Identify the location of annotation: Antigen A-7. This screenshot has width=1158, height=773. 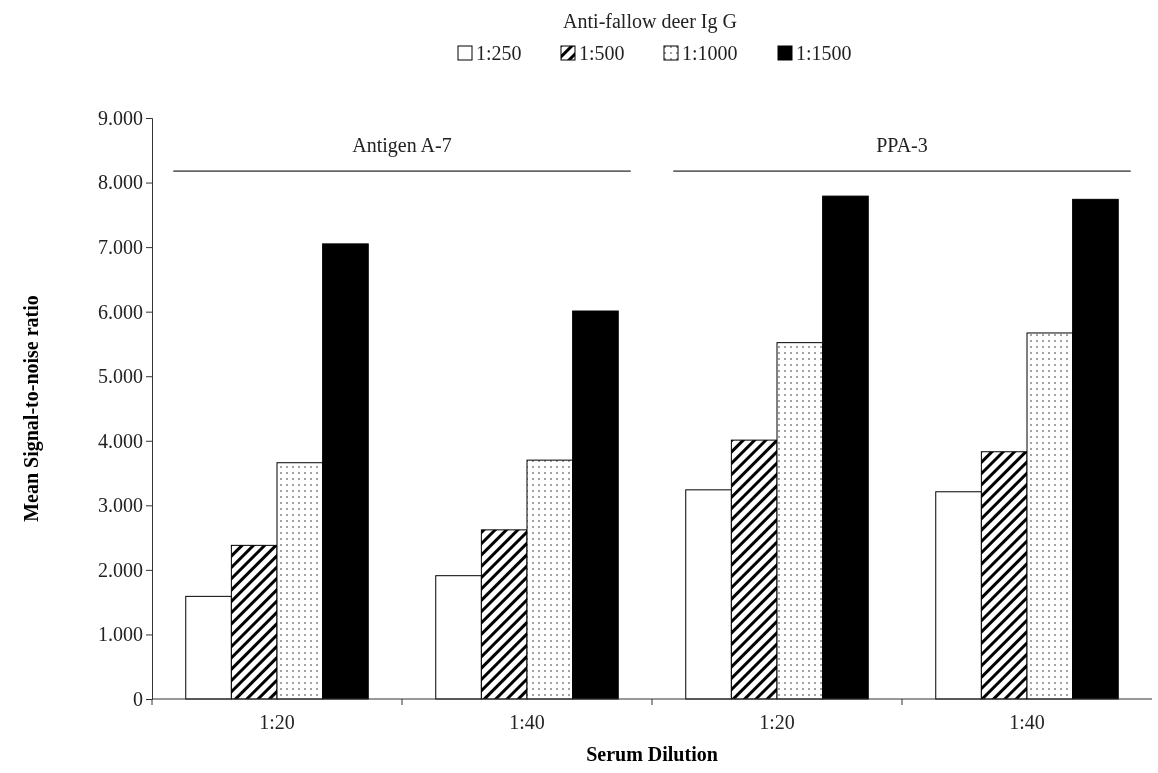
(402, 145).